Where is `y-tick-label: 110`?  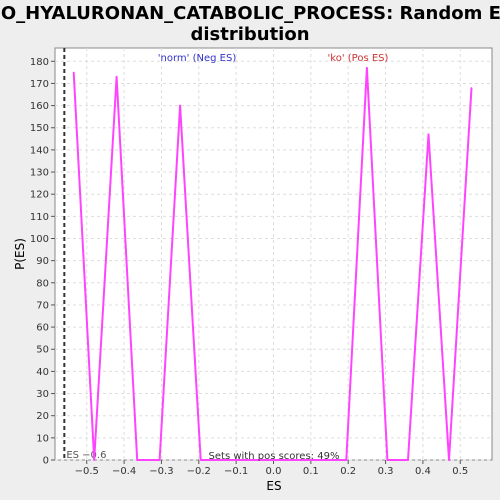 y-tick-label: 110 is located at coordinates (39, 217).